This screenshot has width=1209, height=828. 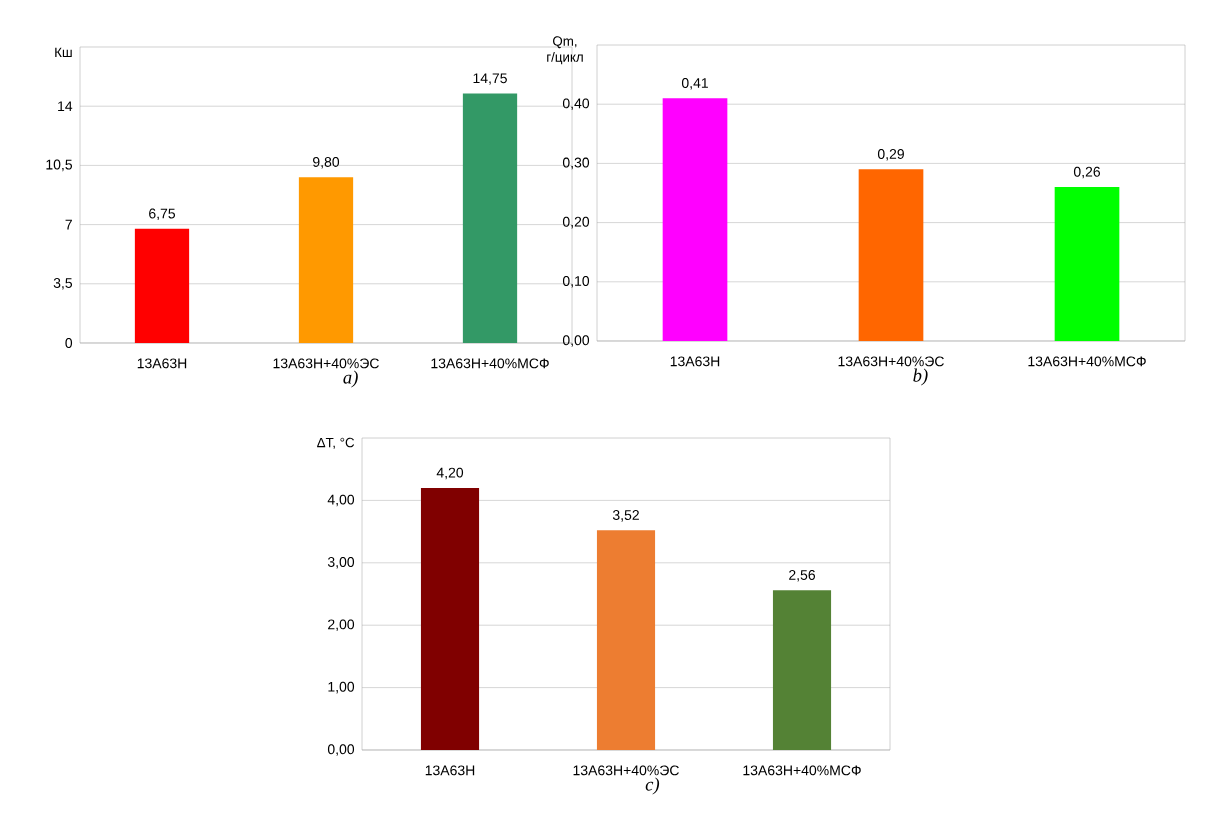 I want to click on y-tick-label: 0,20, so click(x=576, y=222).